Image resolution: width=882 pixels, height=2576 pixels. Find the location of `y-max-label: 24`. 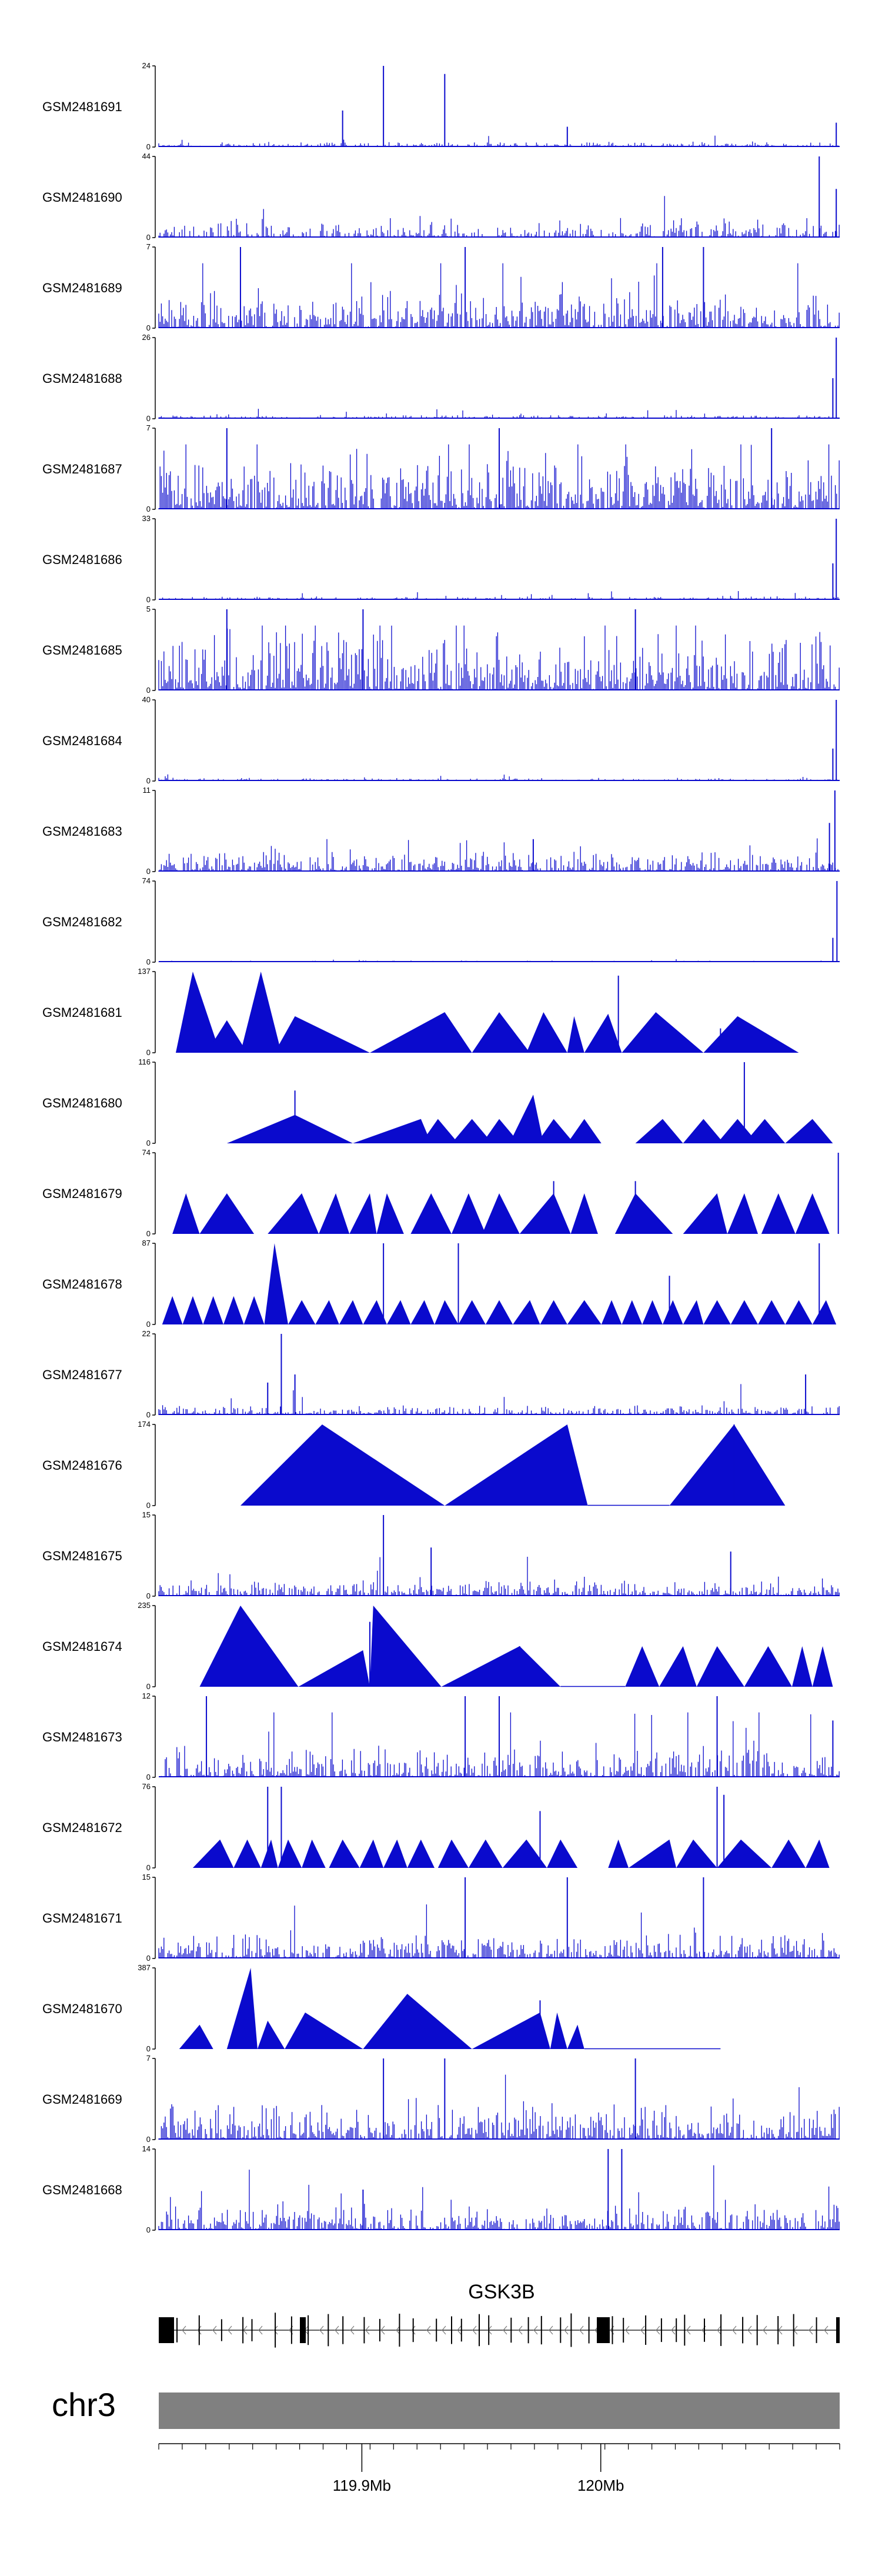

y-max-label: 24 is located at coordinates (146, 65).